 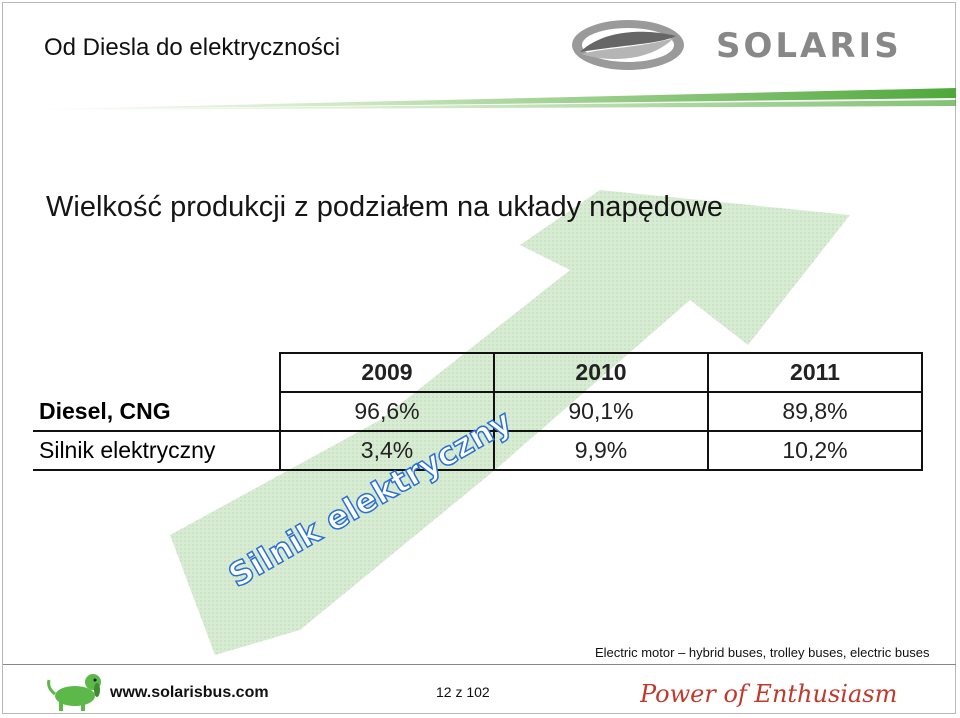 I want to click on table-cell: 90,1%, so click(x=601, y=411).